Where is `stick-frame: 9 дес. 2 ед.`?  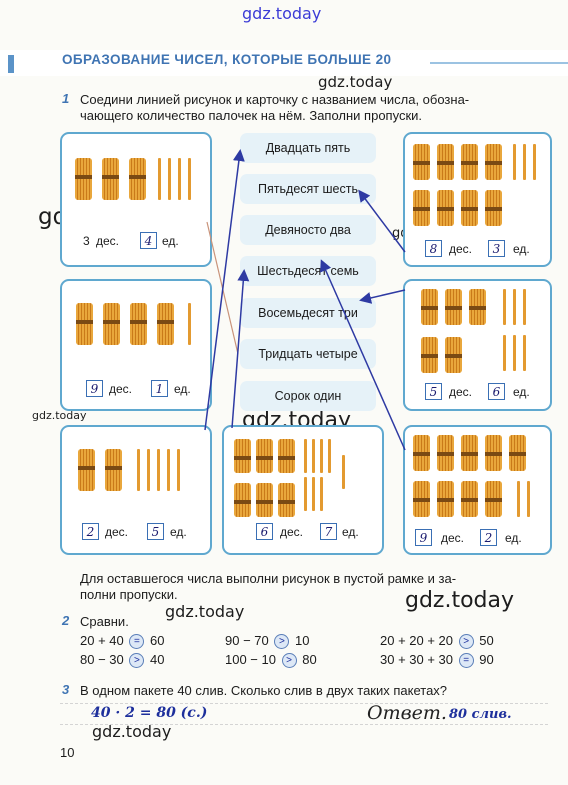
stick-frame: 9 дес. 2 ед. is located at coordinates (477, 490).